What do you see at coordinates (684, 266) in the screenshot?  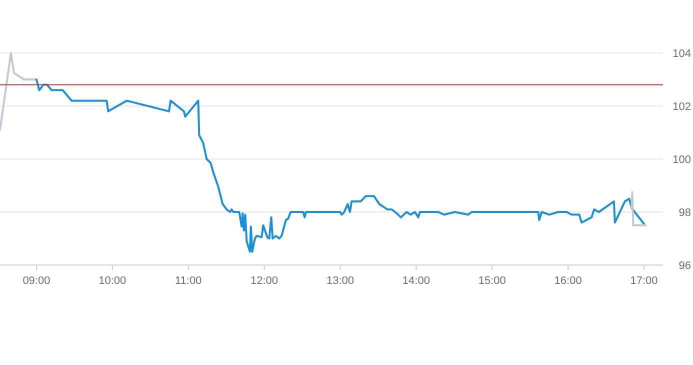 I see `y-tick-label: 96` at bounding box center [684, 266].